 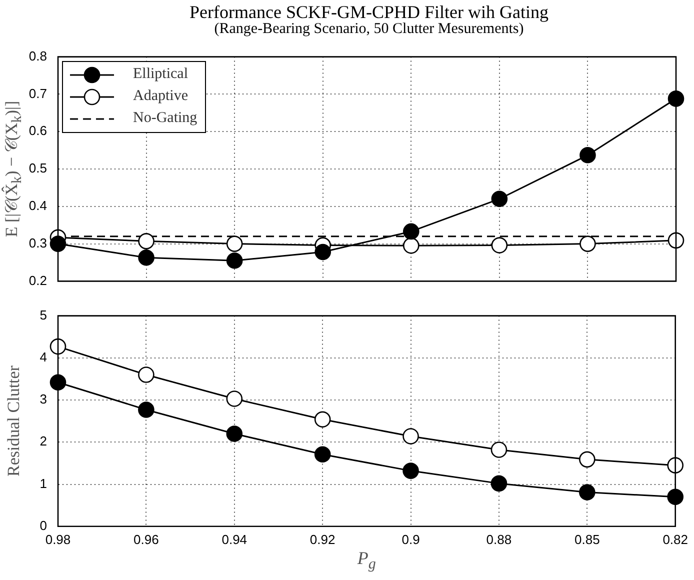 What do you see at coordinates (43, 525) in the screenshot?
I see `y-tick-label: 0` at bounding box center [43, 525].